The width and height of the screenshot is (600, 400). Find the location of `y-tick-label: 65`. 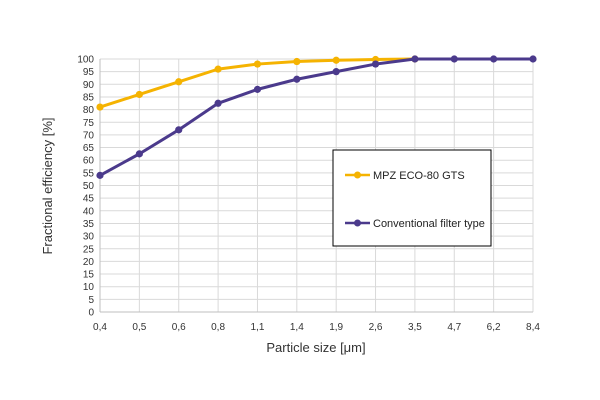

y-tick-label: 65 is located at coordinates (89, 148).